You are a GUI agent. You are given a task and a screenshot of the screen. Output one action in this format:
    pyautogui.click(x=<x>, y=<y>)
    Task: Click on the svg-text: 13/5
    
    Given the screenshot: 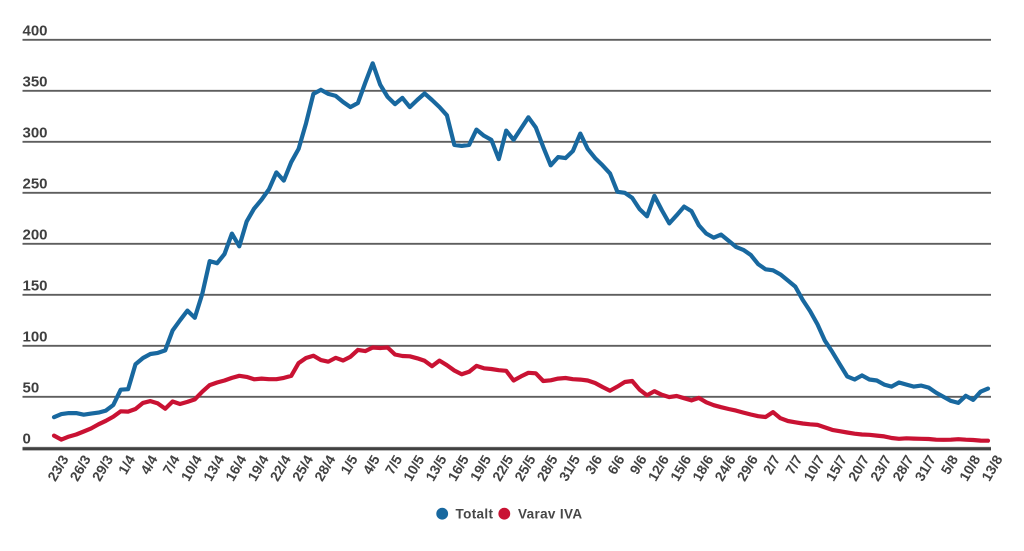 What is the action you would take?
    pyautogui.click(x=436, y=468)
    